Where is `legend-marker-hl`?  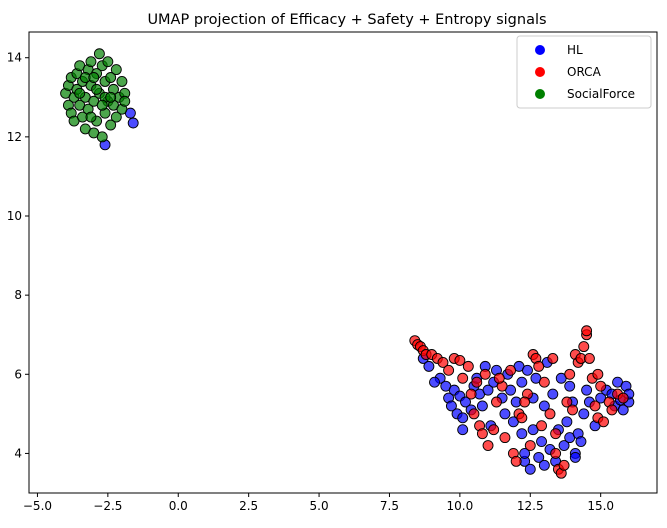 legend-marker-hl is located at coordinates (540, 50).